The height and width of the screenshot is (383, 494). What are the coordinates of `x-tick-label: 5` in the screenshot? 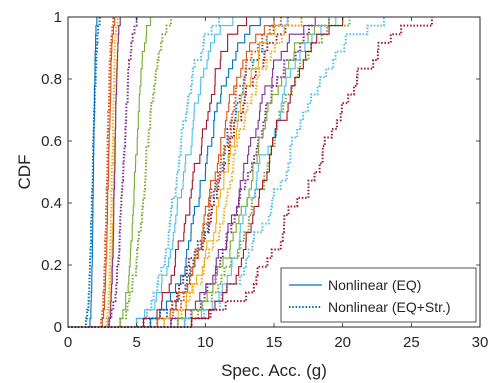 It's located at (136, 342).